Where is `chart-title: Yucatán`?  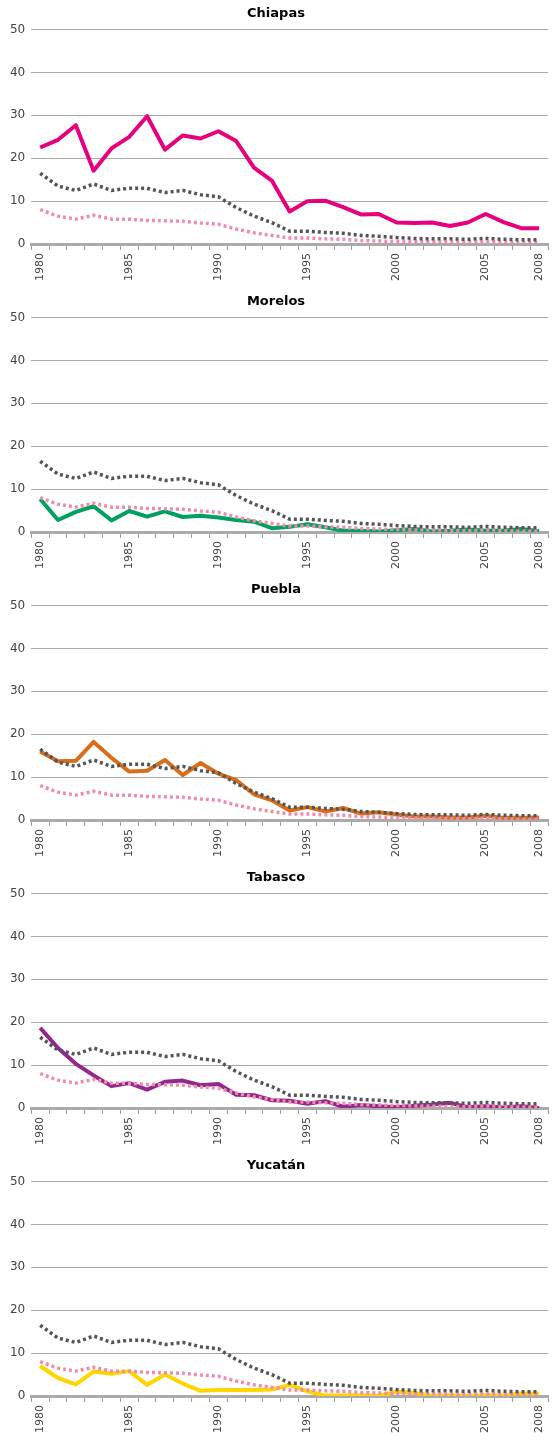 chart-title: Yucatán is located at coordinates (275, 1165).